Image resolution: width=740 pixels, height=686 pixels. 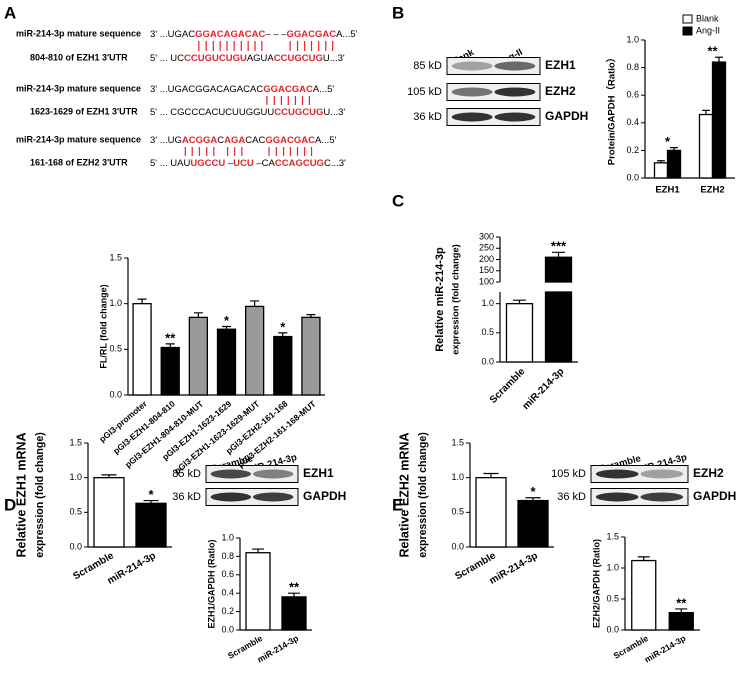 I want to click on sequence-part: GGACAGACAC, so click(x=230, y=34).